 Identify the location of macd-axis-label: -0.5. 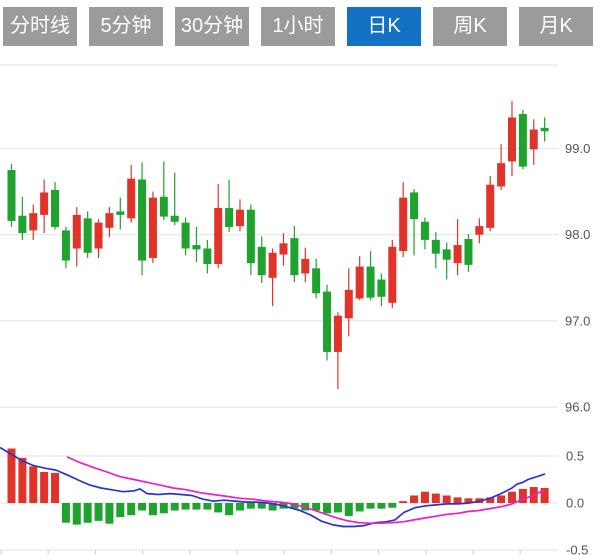
(577, 549).